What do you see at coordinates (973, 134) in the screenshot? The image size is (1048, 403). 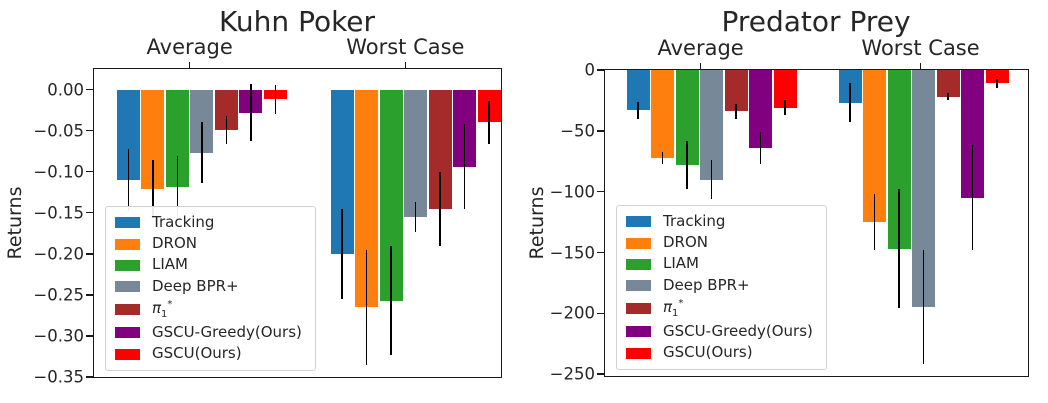 I see `bar-gscu-greedy-worst-case` at bounding box center [973, 134].